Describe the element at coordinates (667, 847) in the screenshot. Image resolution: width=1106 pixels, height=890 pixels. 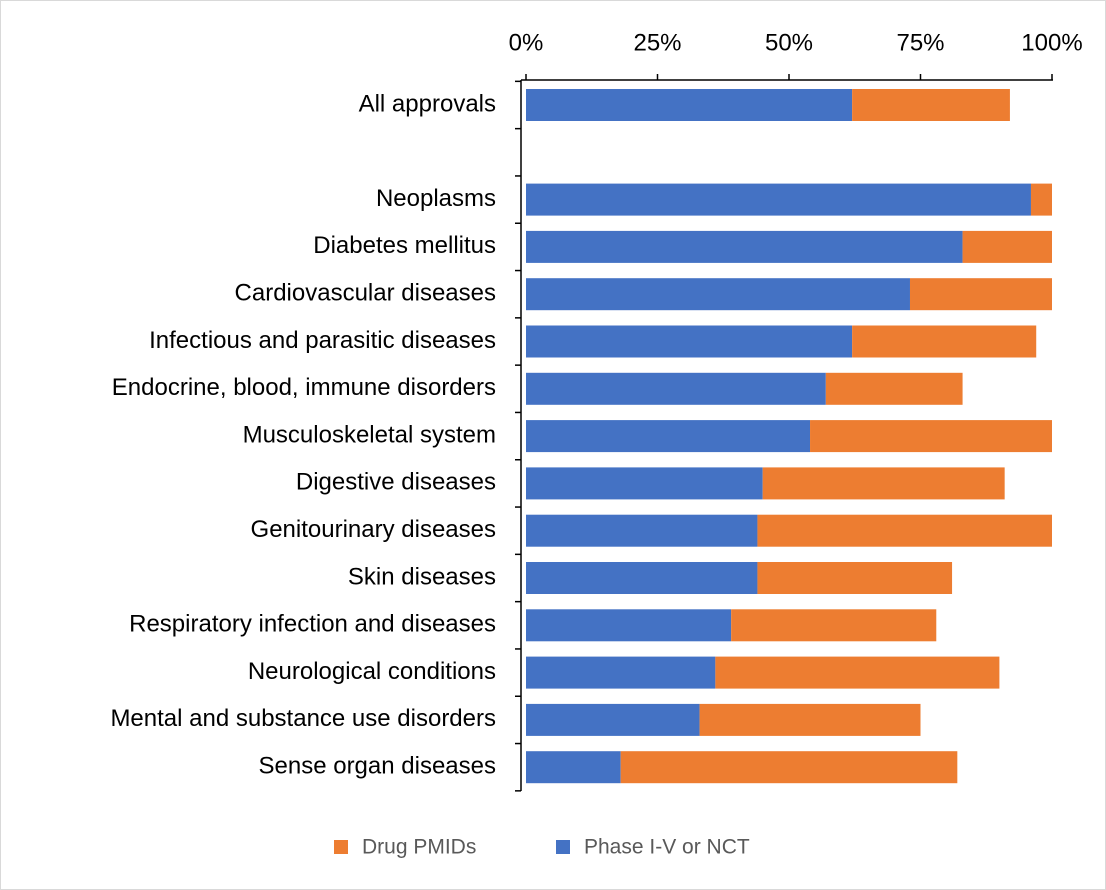
I see `legend-label: Phase I-V or NCT` at that location.